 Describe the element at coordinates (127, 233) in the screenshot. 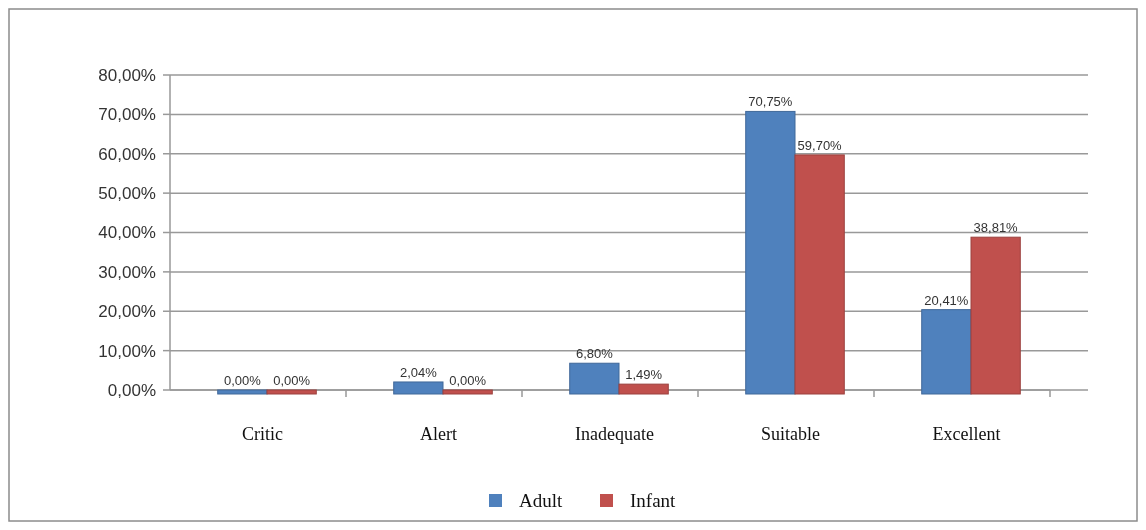

I see `y-tick-label: 40,00%` at that location.